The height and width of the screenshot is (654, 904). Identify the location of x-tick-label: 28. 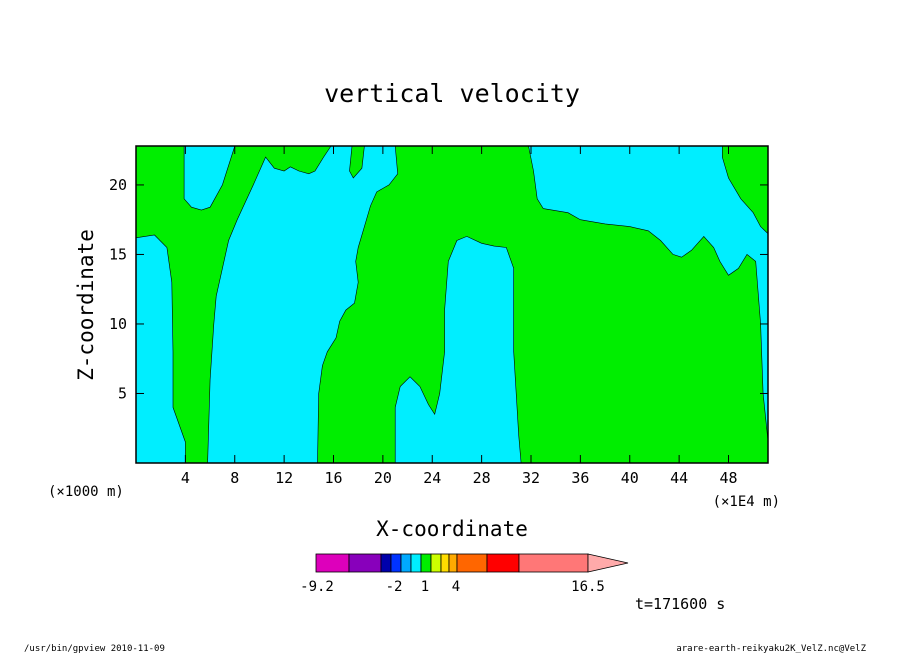
(482, 478).